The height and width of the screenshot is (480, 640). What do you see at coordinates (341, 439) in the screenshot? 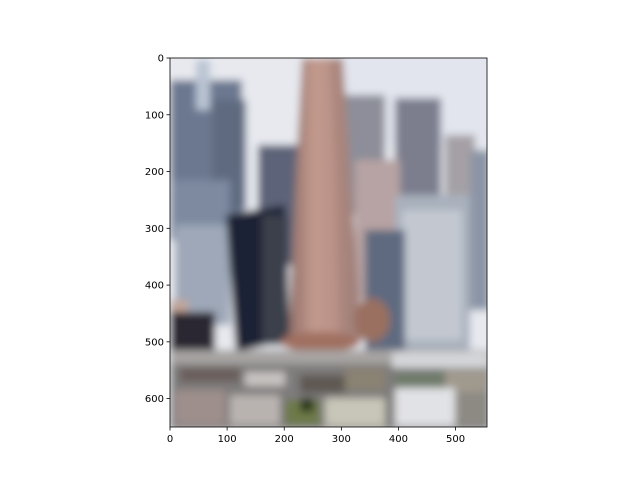
I see `x-tick-label: 300` at bounding box center [341, 439].